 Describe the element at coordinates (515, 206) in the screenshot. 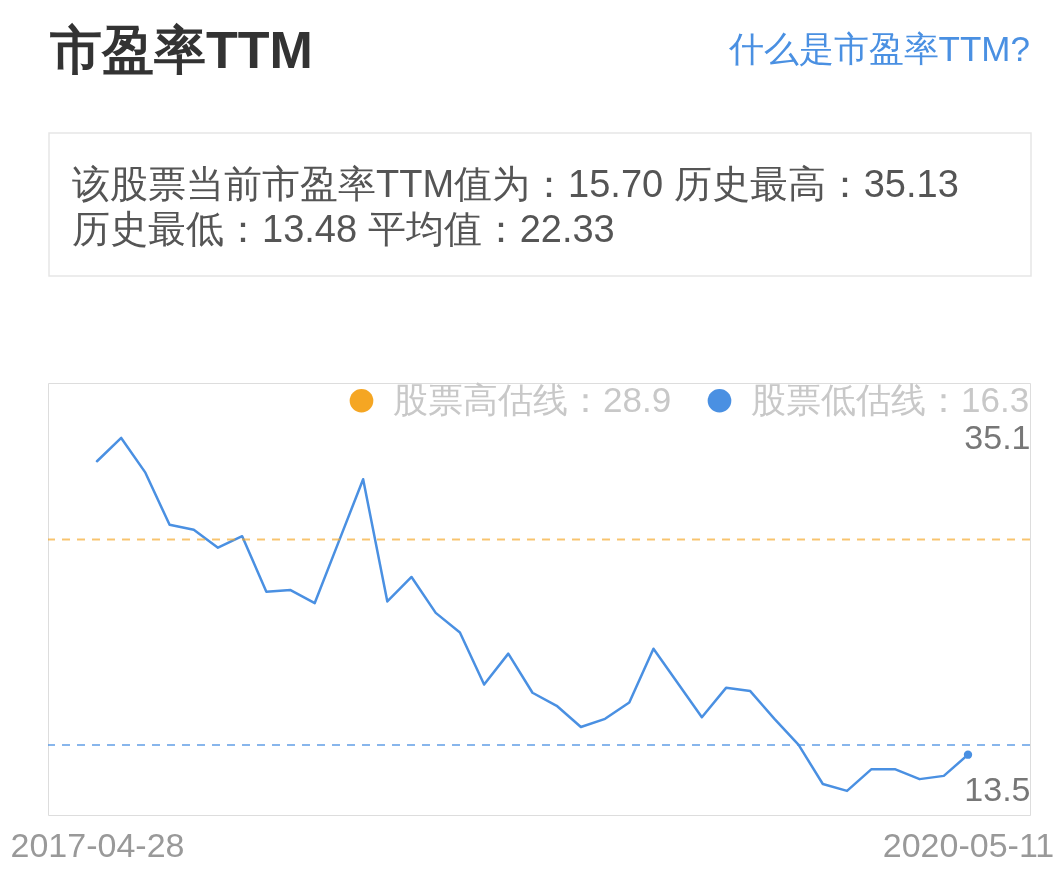

I see `chart-subtitle: 该股票当前市盈率TTM值为：15.70 历史最高：35.13 历史最低：13.48 平均值：22.33` at that location.